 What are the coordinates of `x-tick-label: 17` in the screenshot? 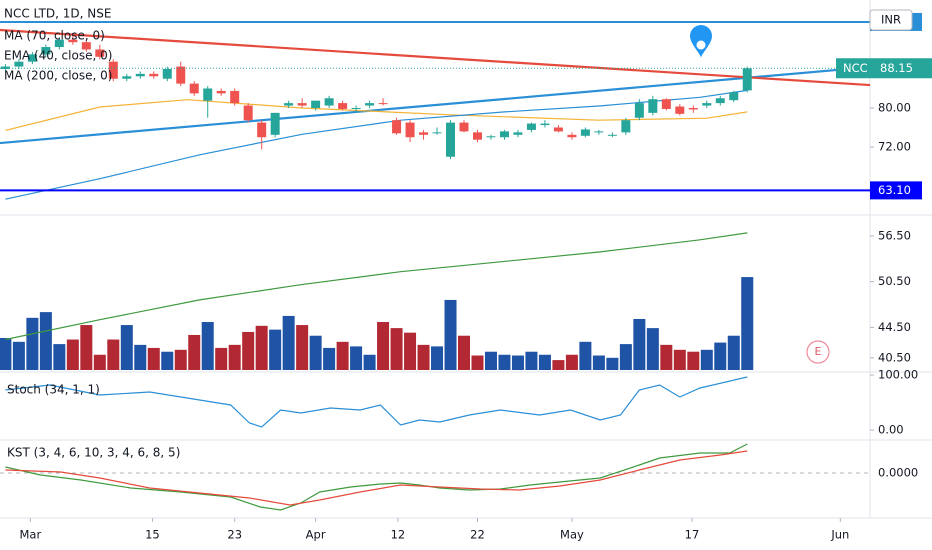 It's located at (692, 535).